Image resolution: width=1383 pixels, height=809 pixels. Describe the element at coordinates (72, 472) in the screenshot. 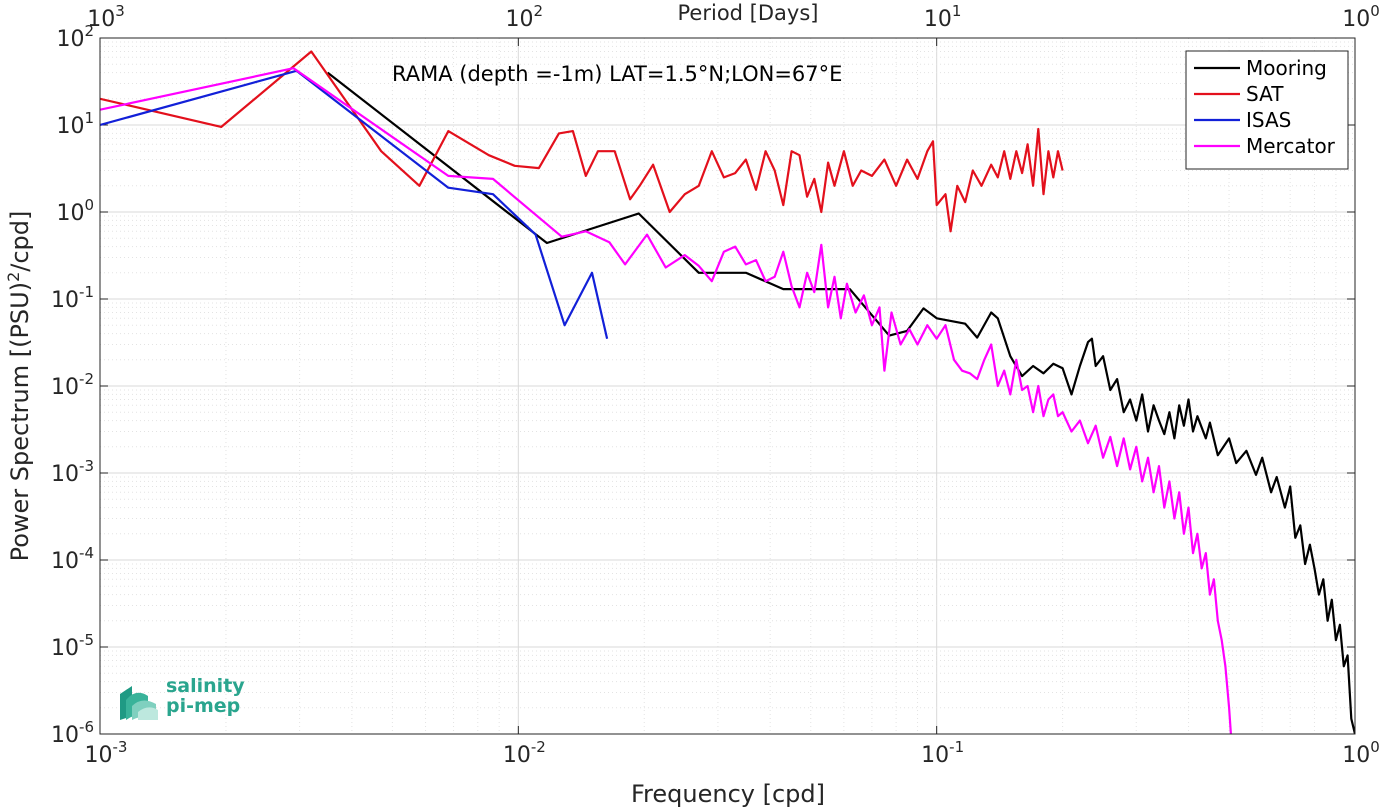

I see `y-tick-label: 10⁻³` at that location.